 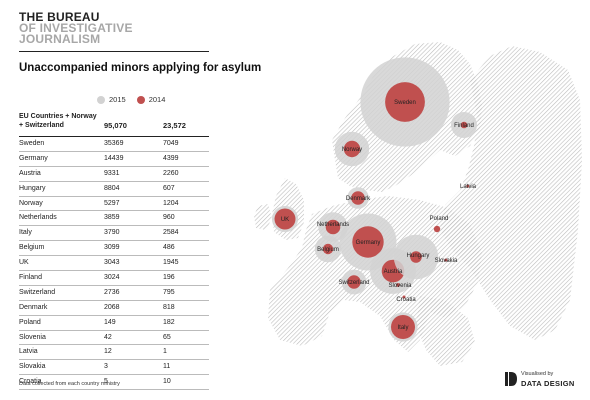 What do you see at coordinates (32, 337) in the screenshot?
I see `table-cell-country: Slovenia` at bounding box center [32, 337].